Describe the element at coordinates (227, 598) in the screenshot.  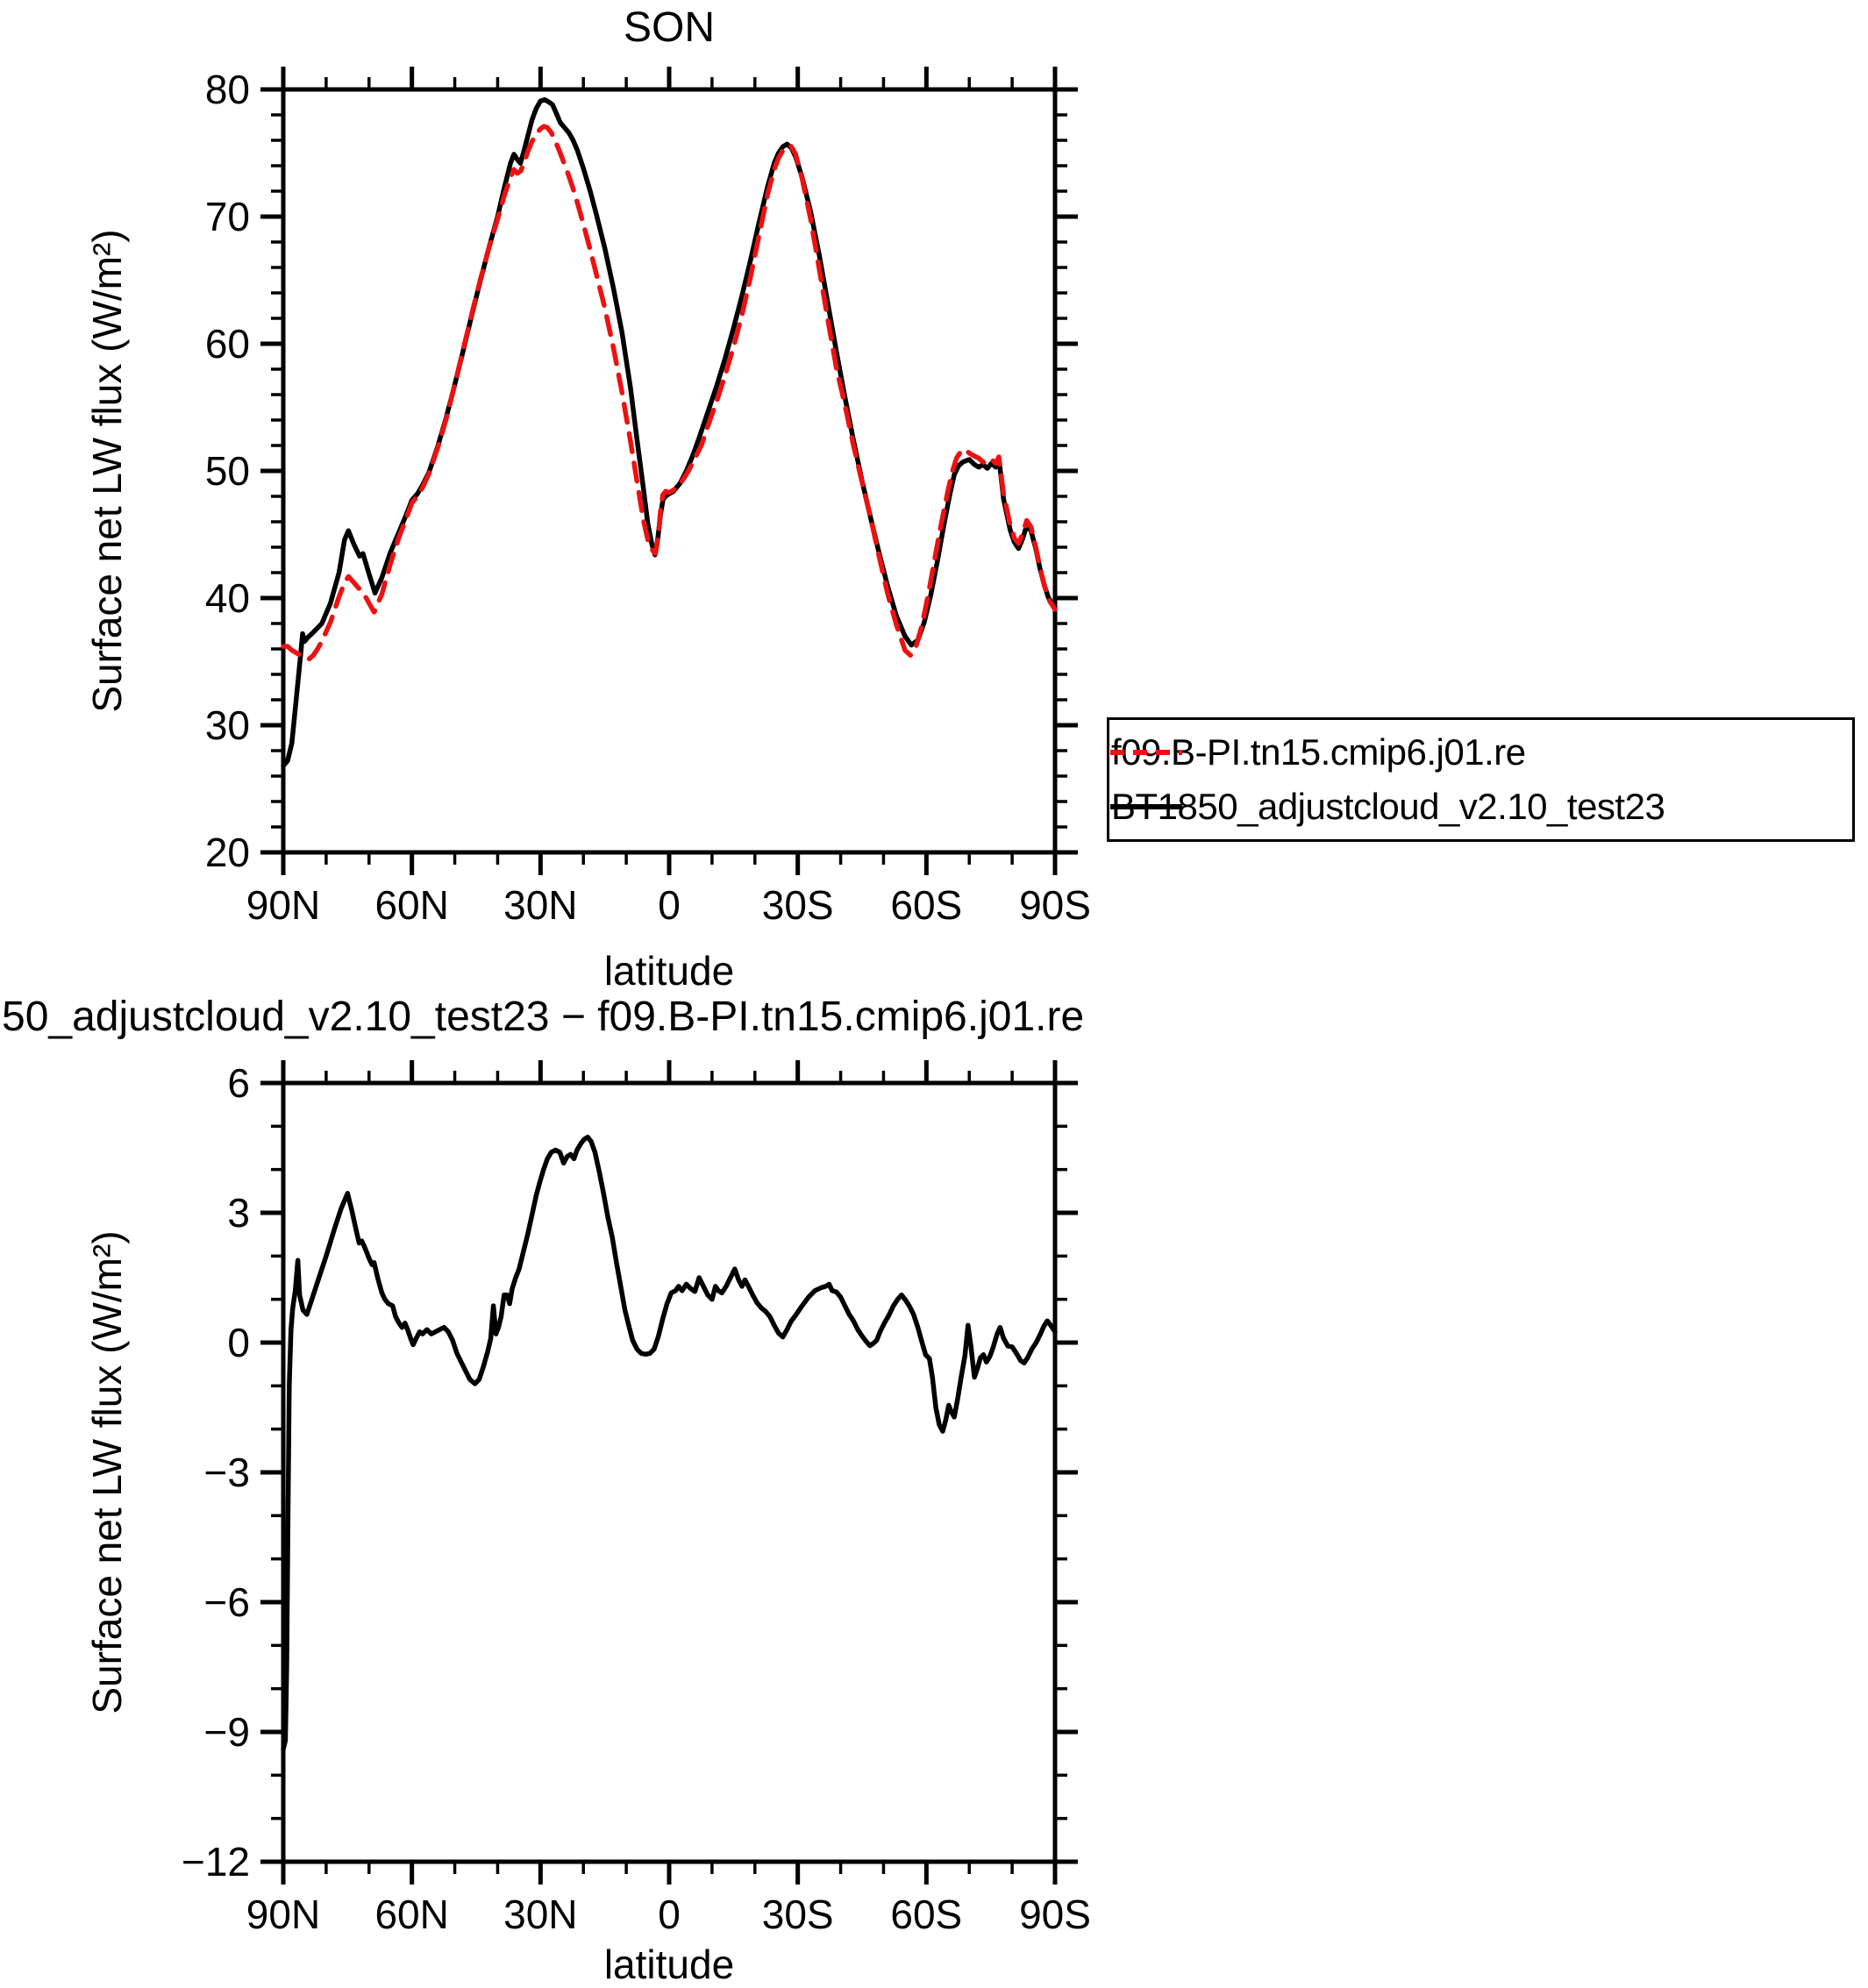
I see `y-tick-label: 40` at that location.